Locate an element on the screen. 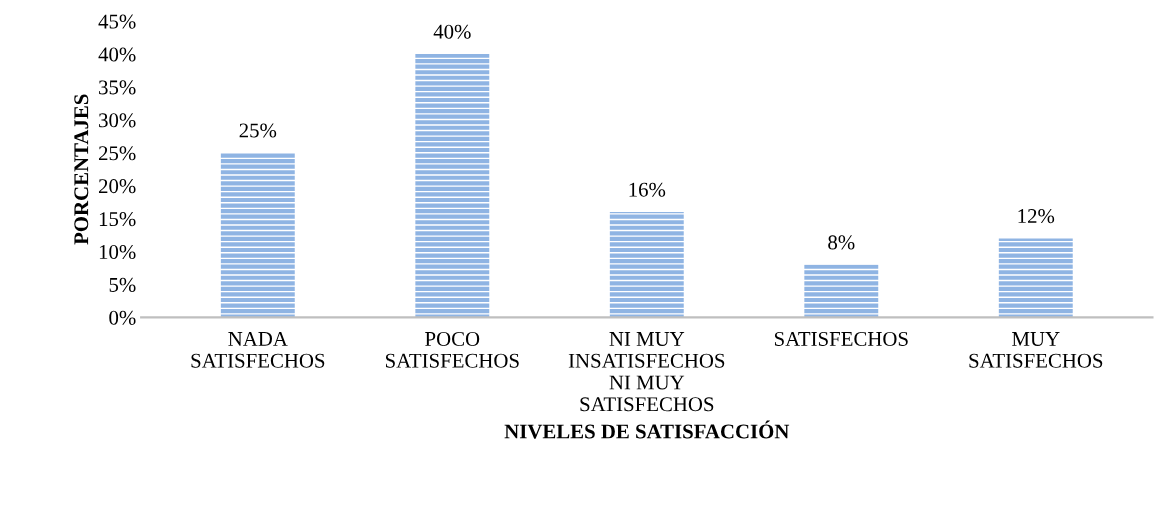 This screenshot has height=529, width=1176. x-tick-label: NI MUY INSATISFECHOS NI MUY SATISFECHOS is located at coordinates (646, 372).